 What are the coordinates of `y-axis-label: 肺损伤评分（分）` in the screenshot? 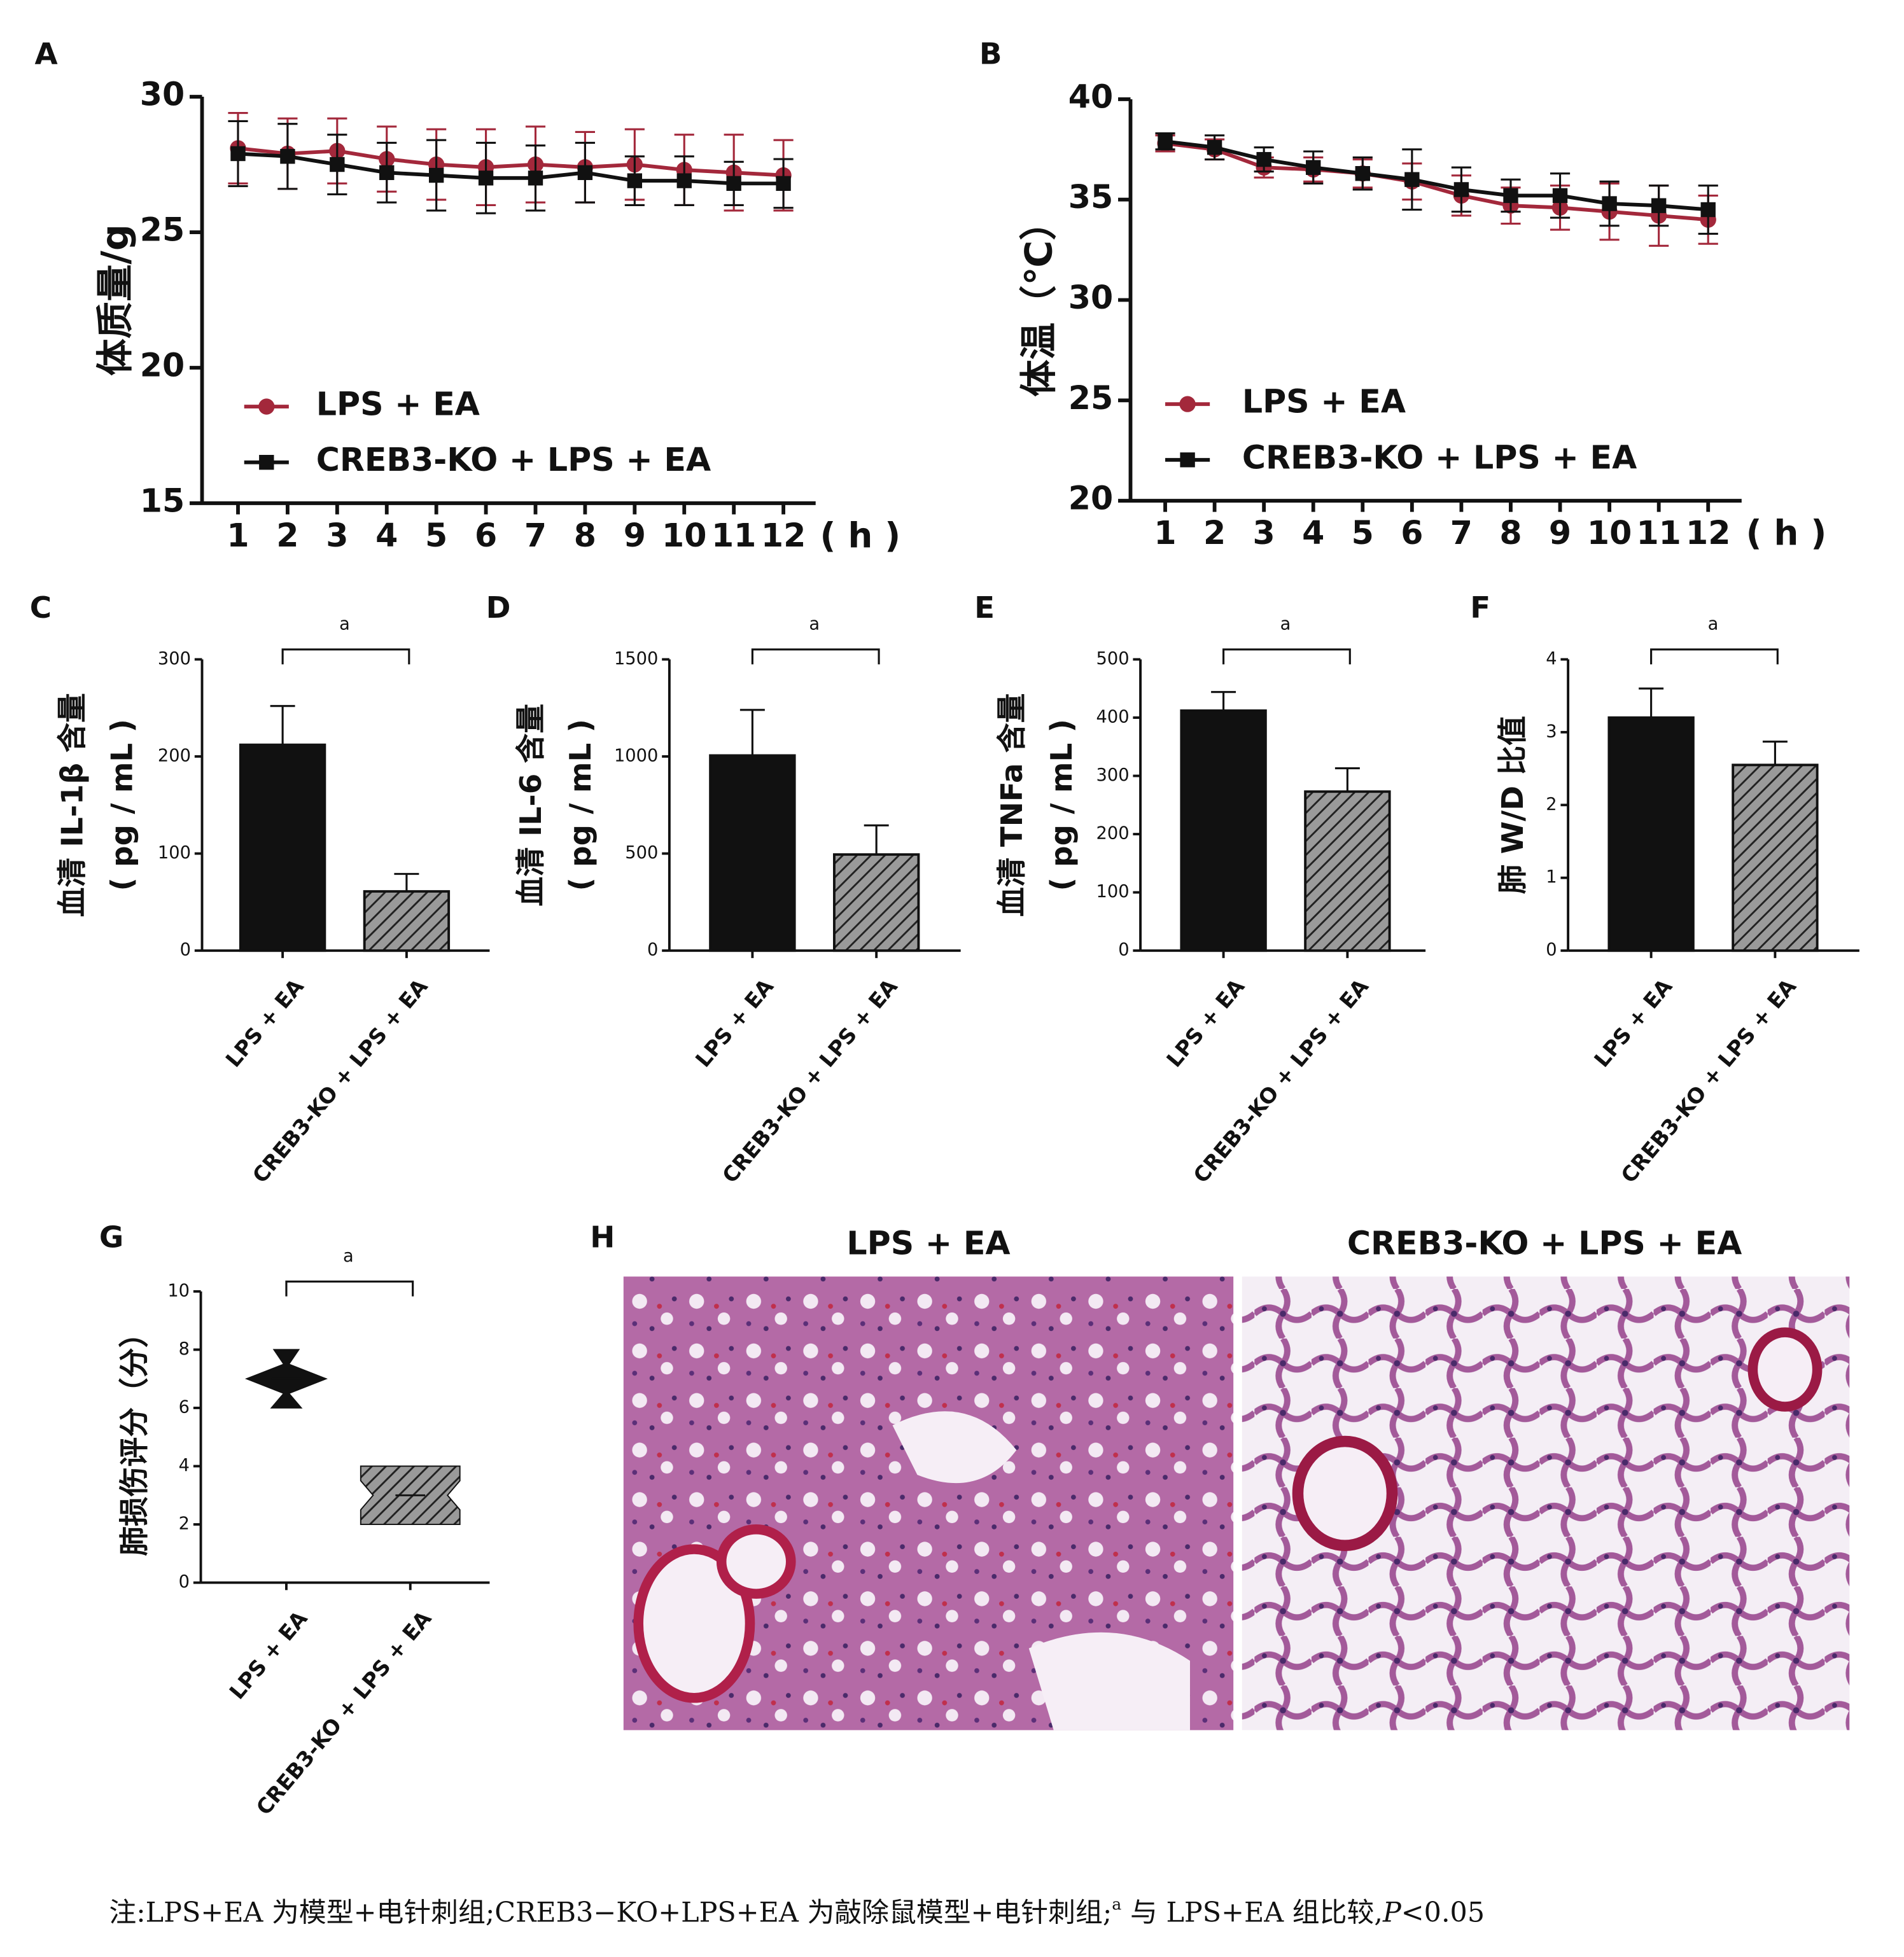 It's located at (135, 1437).